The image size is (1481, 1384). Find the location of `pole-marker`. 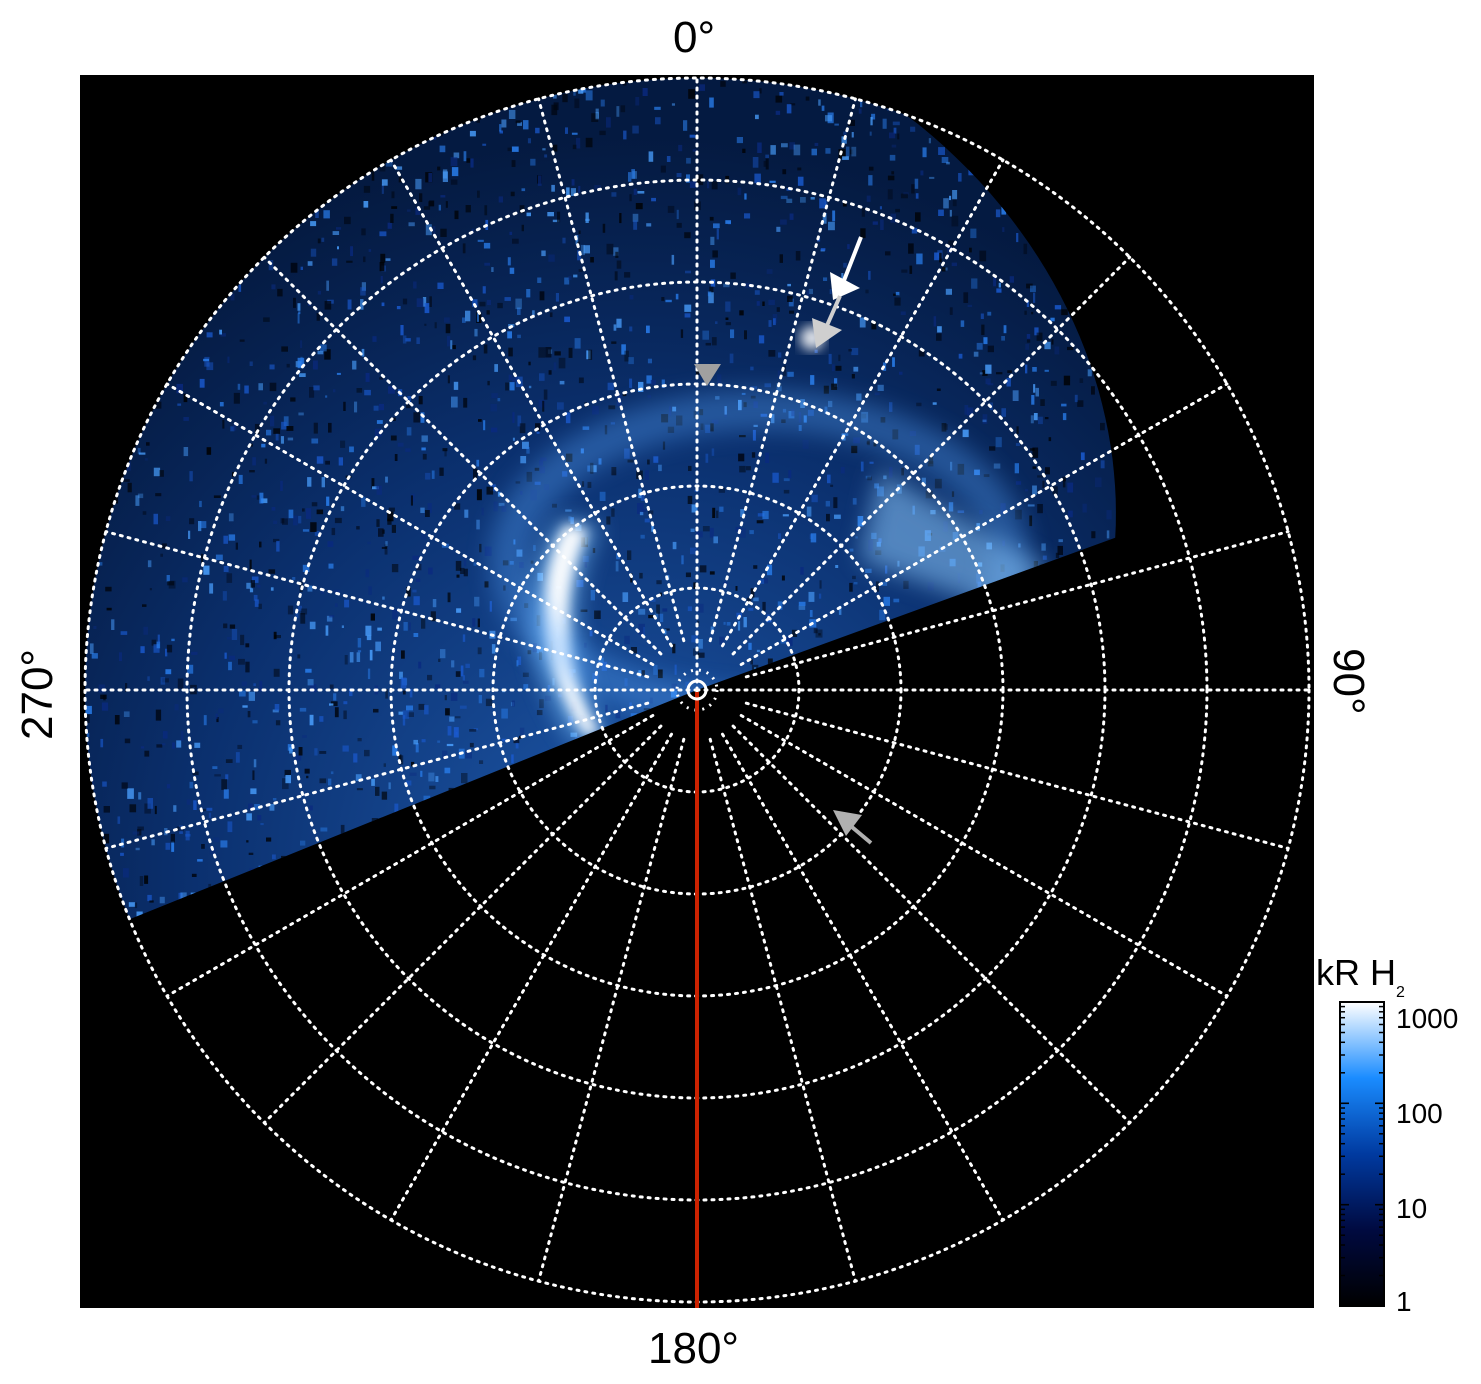

pole-marker is located at coordinates (697, 690).